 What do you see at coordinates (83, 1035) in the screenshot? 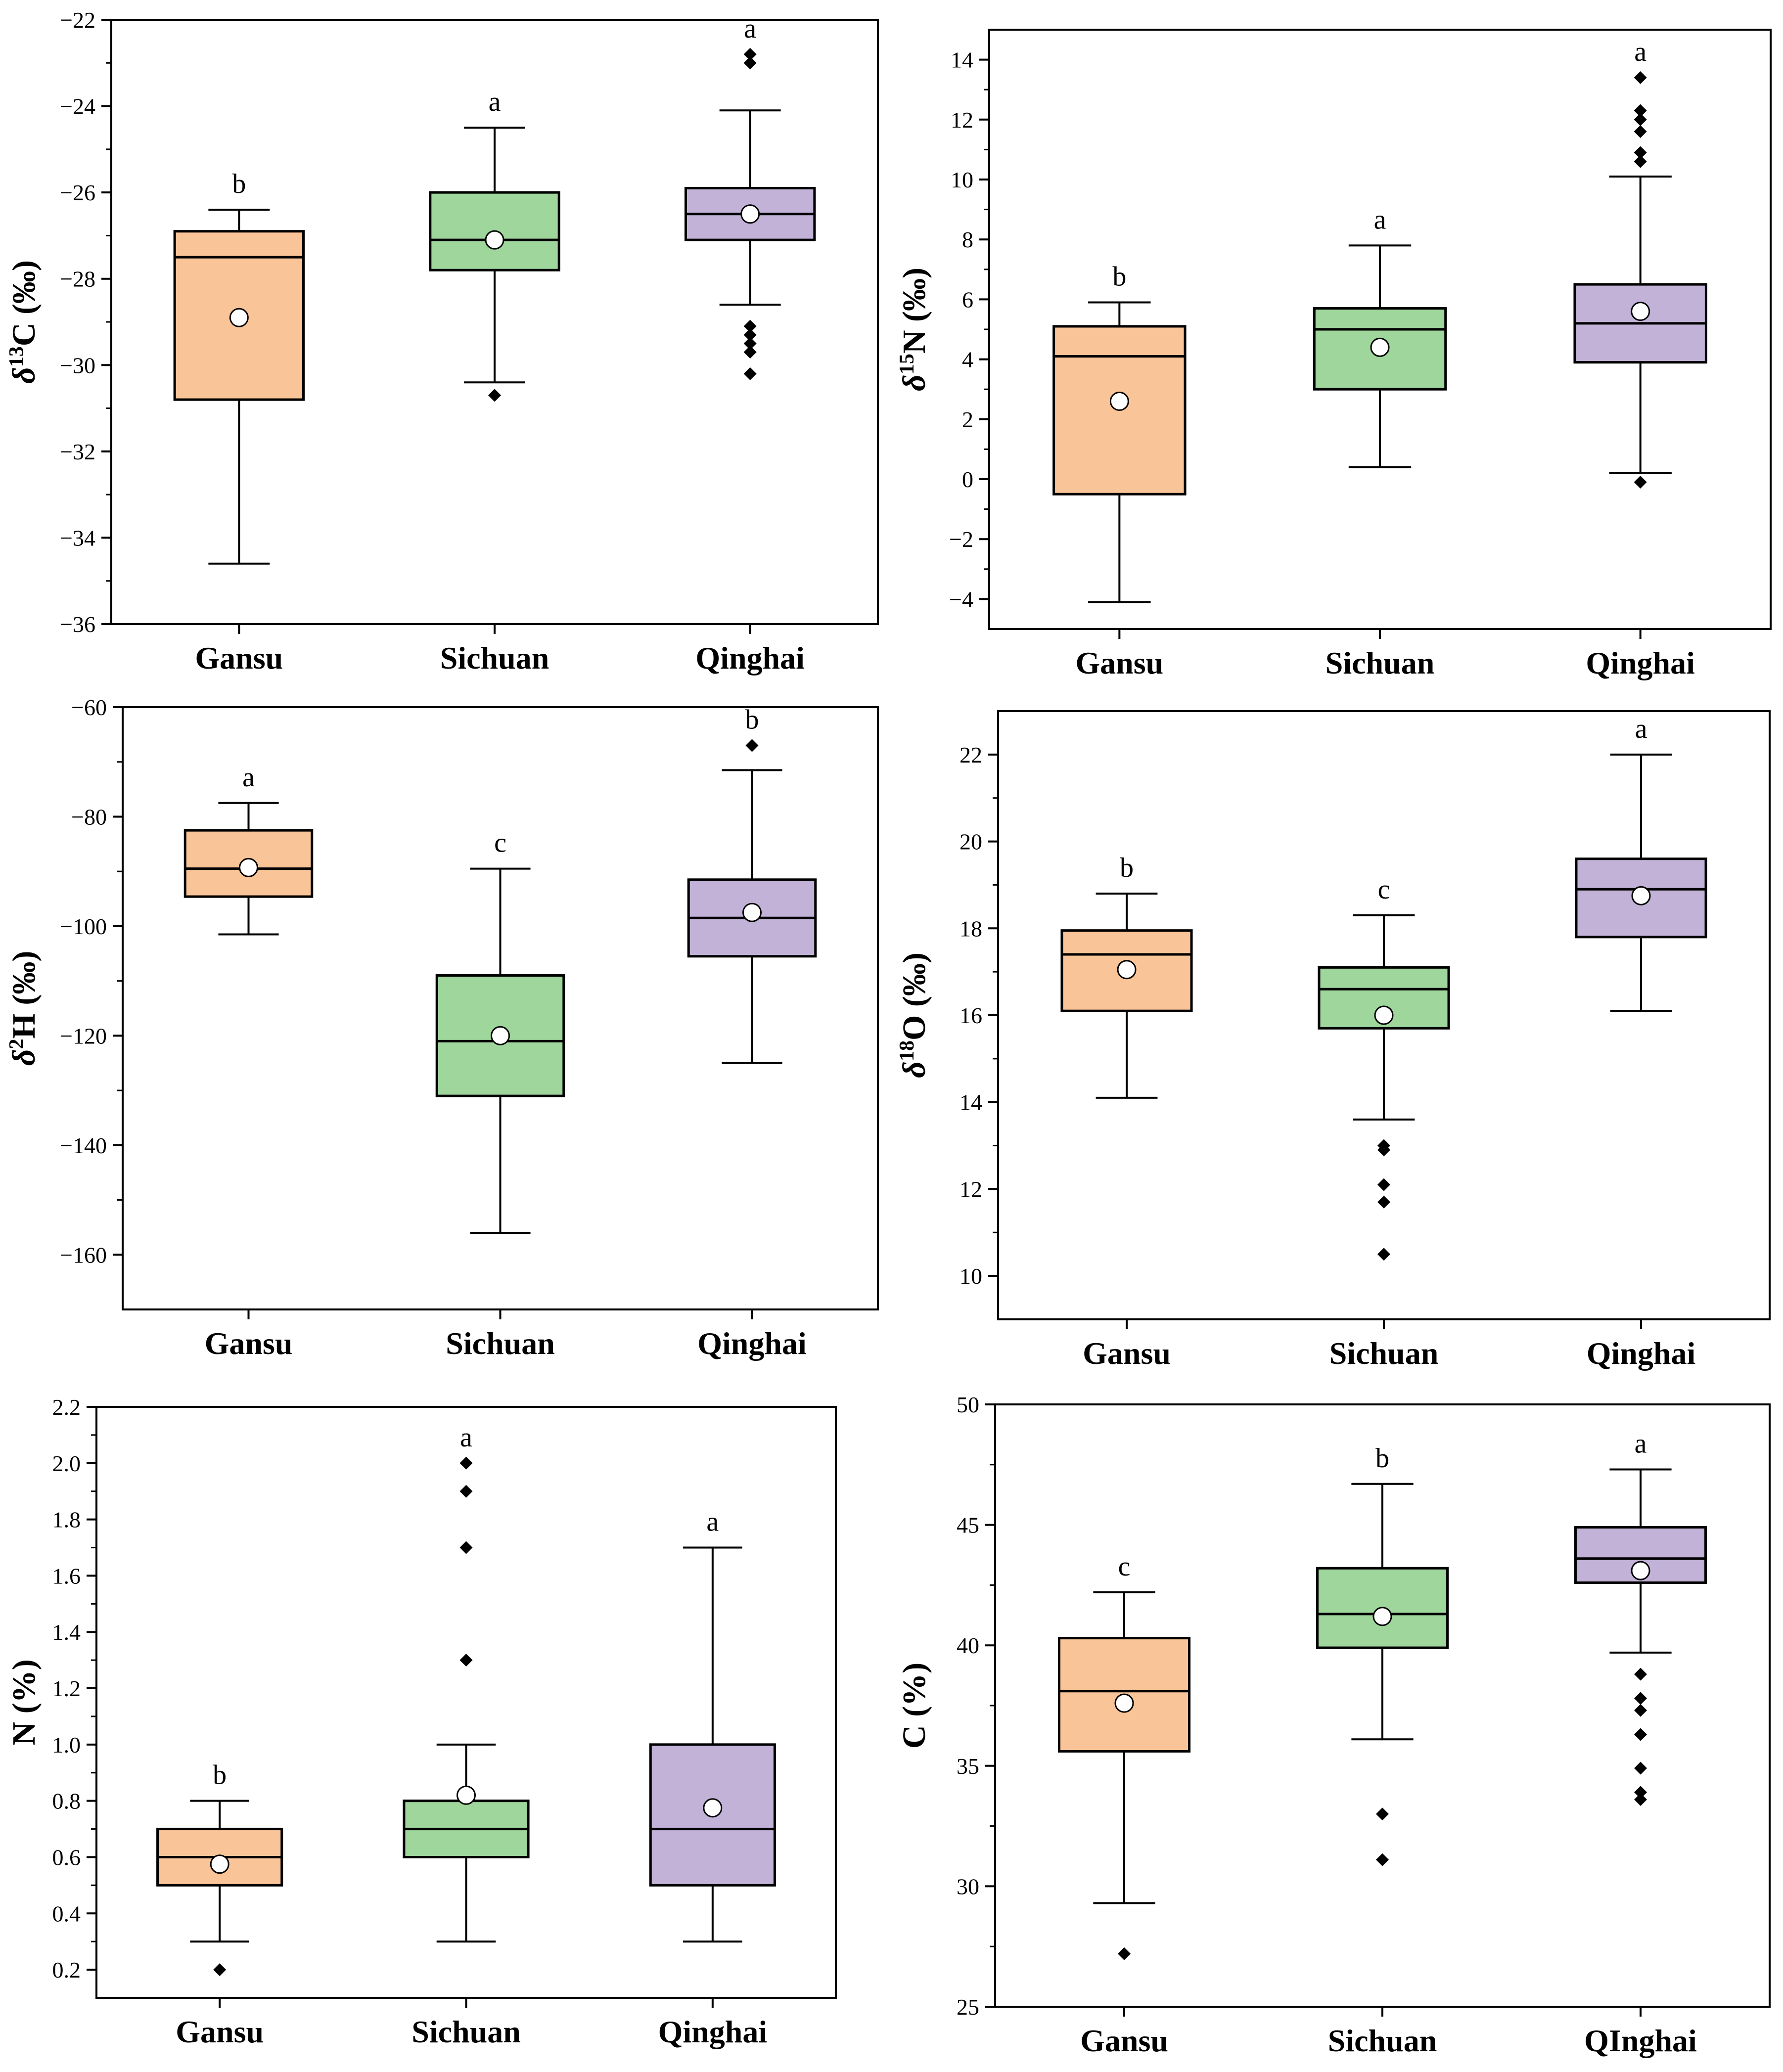
I see `y-tick-label: −120` at bounding box center [83, 1035].